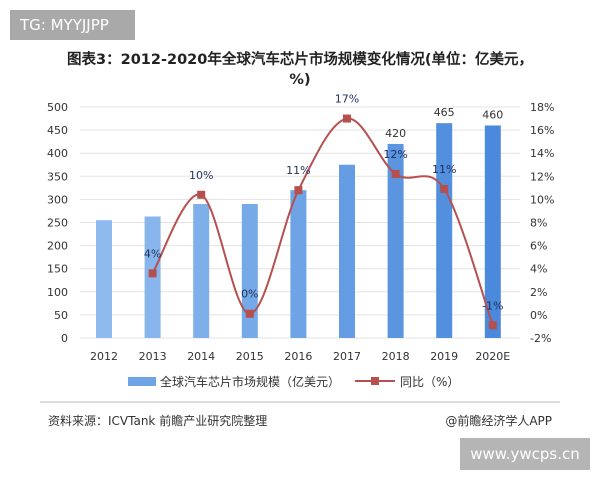 This screenshot has width=600, height=480. Describe the element at coordinates (57, 246) in the screenshot. I see `left-tick-label: 200` at that location.